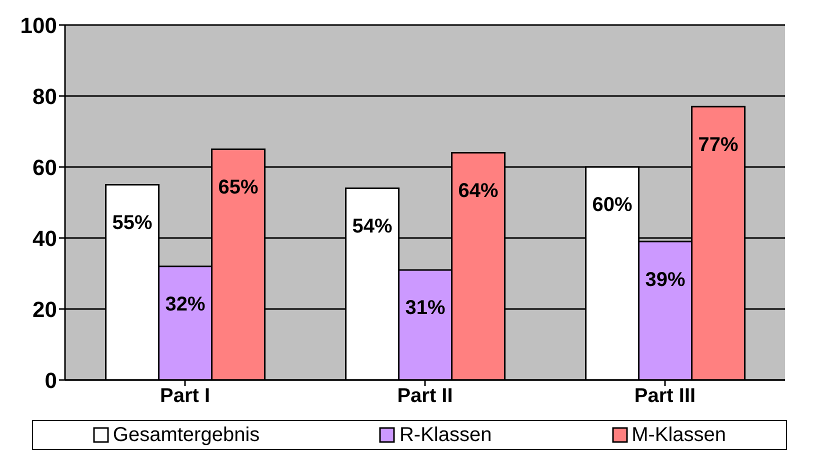 Image resolution: width=830 pixels, height=454 pixels. I want to click on data-label: 64%, so click(478, 191).